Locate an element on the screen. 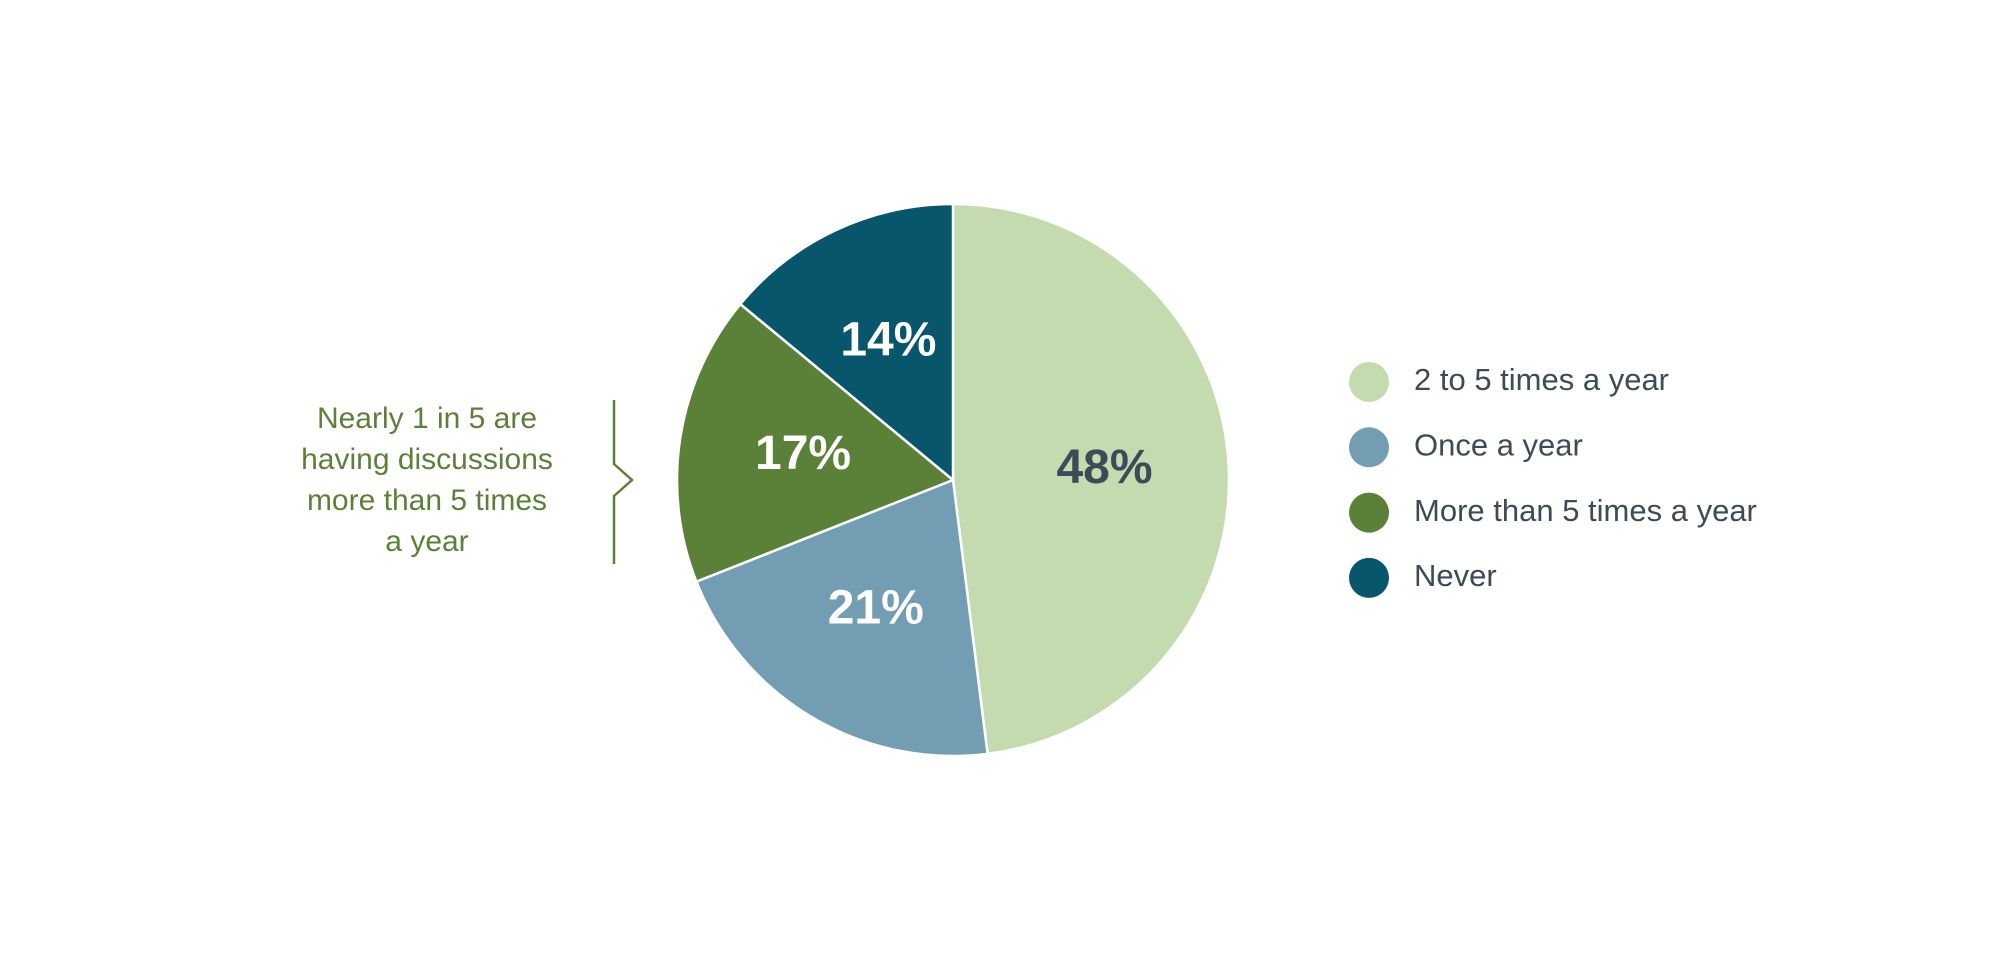 This screenshot has height=979, width=2000. annotation-line: having discussions is located at coordinates (427, 459).